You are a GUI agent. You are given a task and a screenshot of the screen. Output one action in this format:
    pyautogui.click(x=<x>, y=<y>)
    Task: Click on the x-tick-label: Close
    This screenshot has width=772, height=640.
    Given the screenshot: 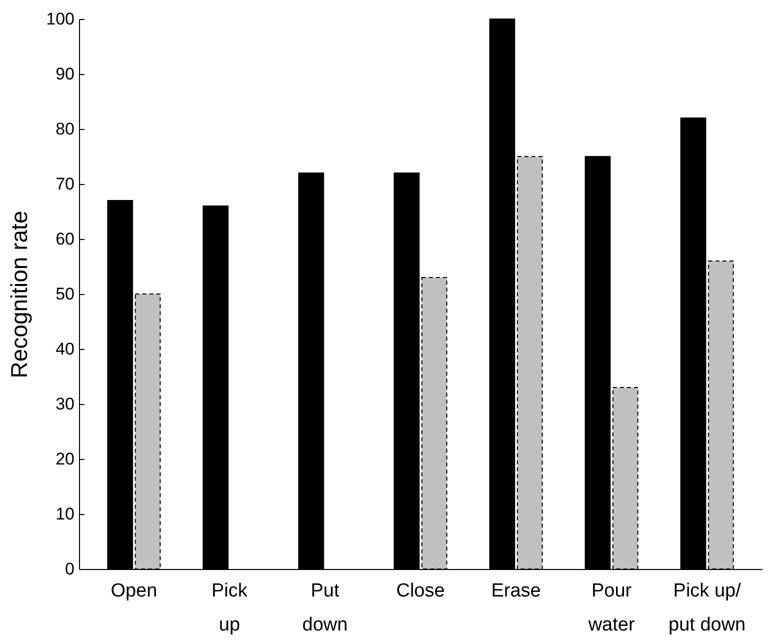 What is the action you would take?
    pyautogui.click(x=420, y=591)
    